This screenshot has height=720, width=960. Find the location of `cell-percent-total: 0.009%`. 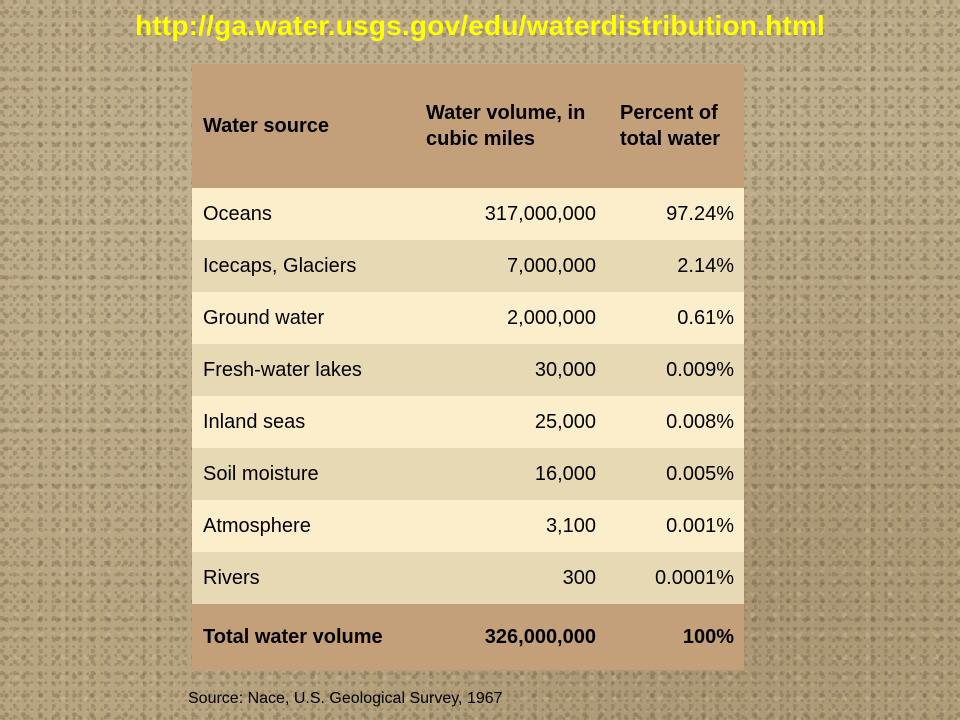

cell-percent-total: 0.009% is located at coordinates (676, 370).